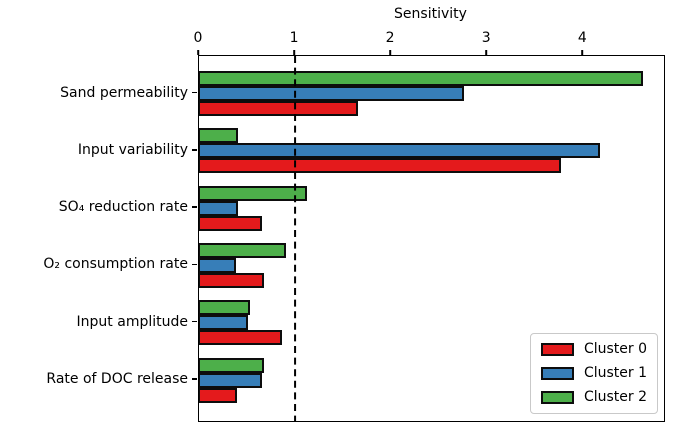 This screenshot has height=431, width=675. I want to click on category-label: O₂ consumption rate, so click(115, 264).